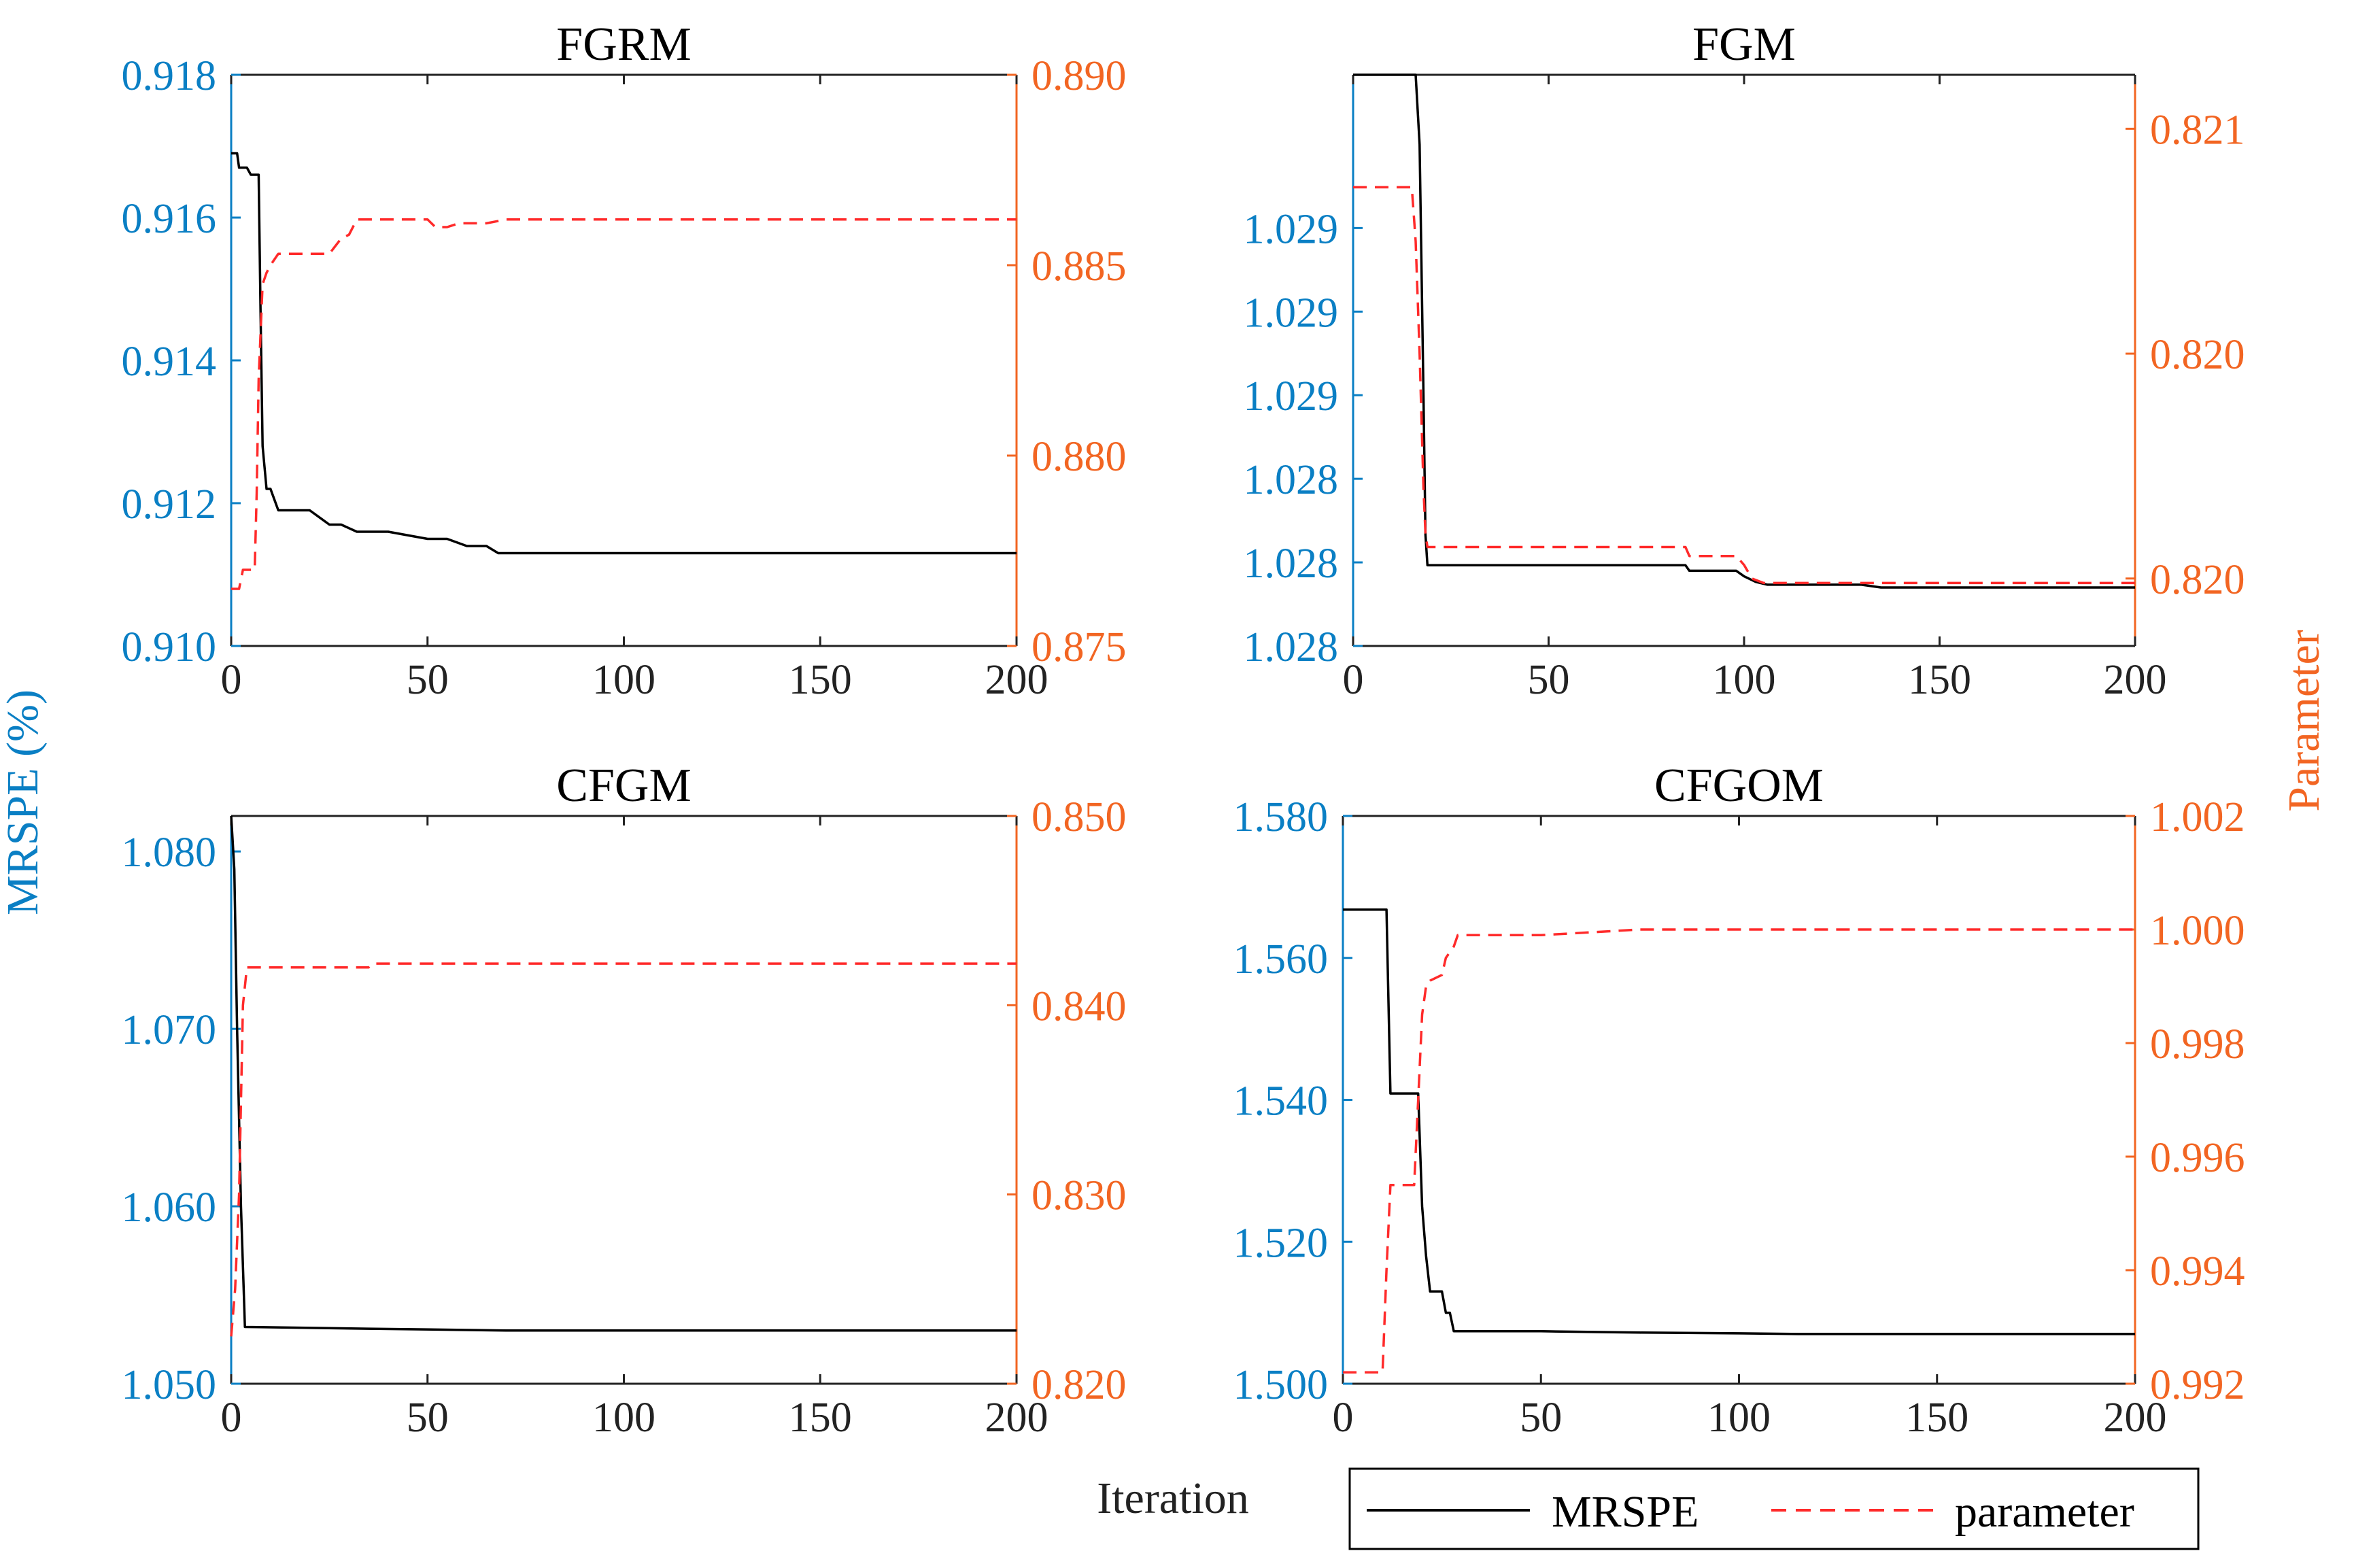  What do you see at coordinates (1744, 44) in the screenshot?
I see `panel-title: FGM` at bounding box center [1744, 44].